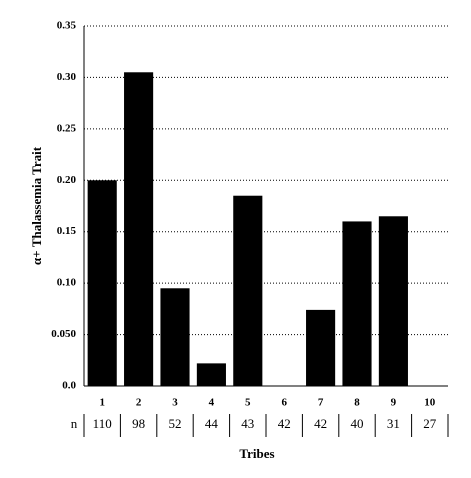 This screenshot has height=478, width=471. Describe the element at coordinates (256, 453) in the screenshot. I see `x-axis-label: Tribes` at that location.